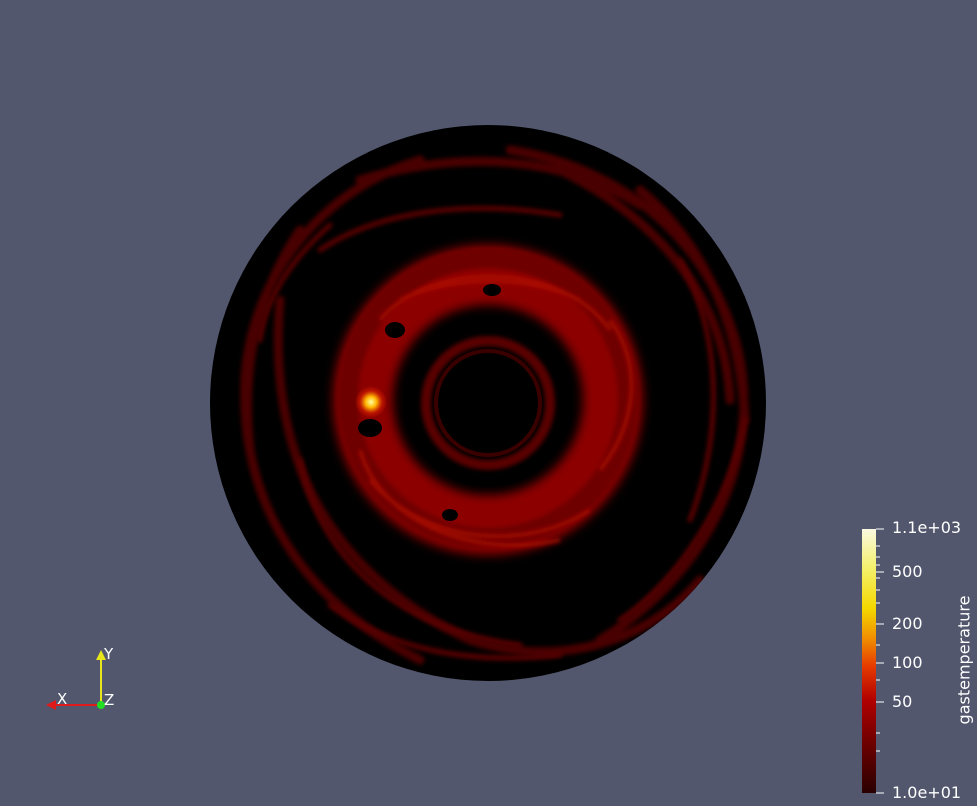 The image size is (977, 806). I want to click on colorbar-label-200: 200, so click(907, 623).